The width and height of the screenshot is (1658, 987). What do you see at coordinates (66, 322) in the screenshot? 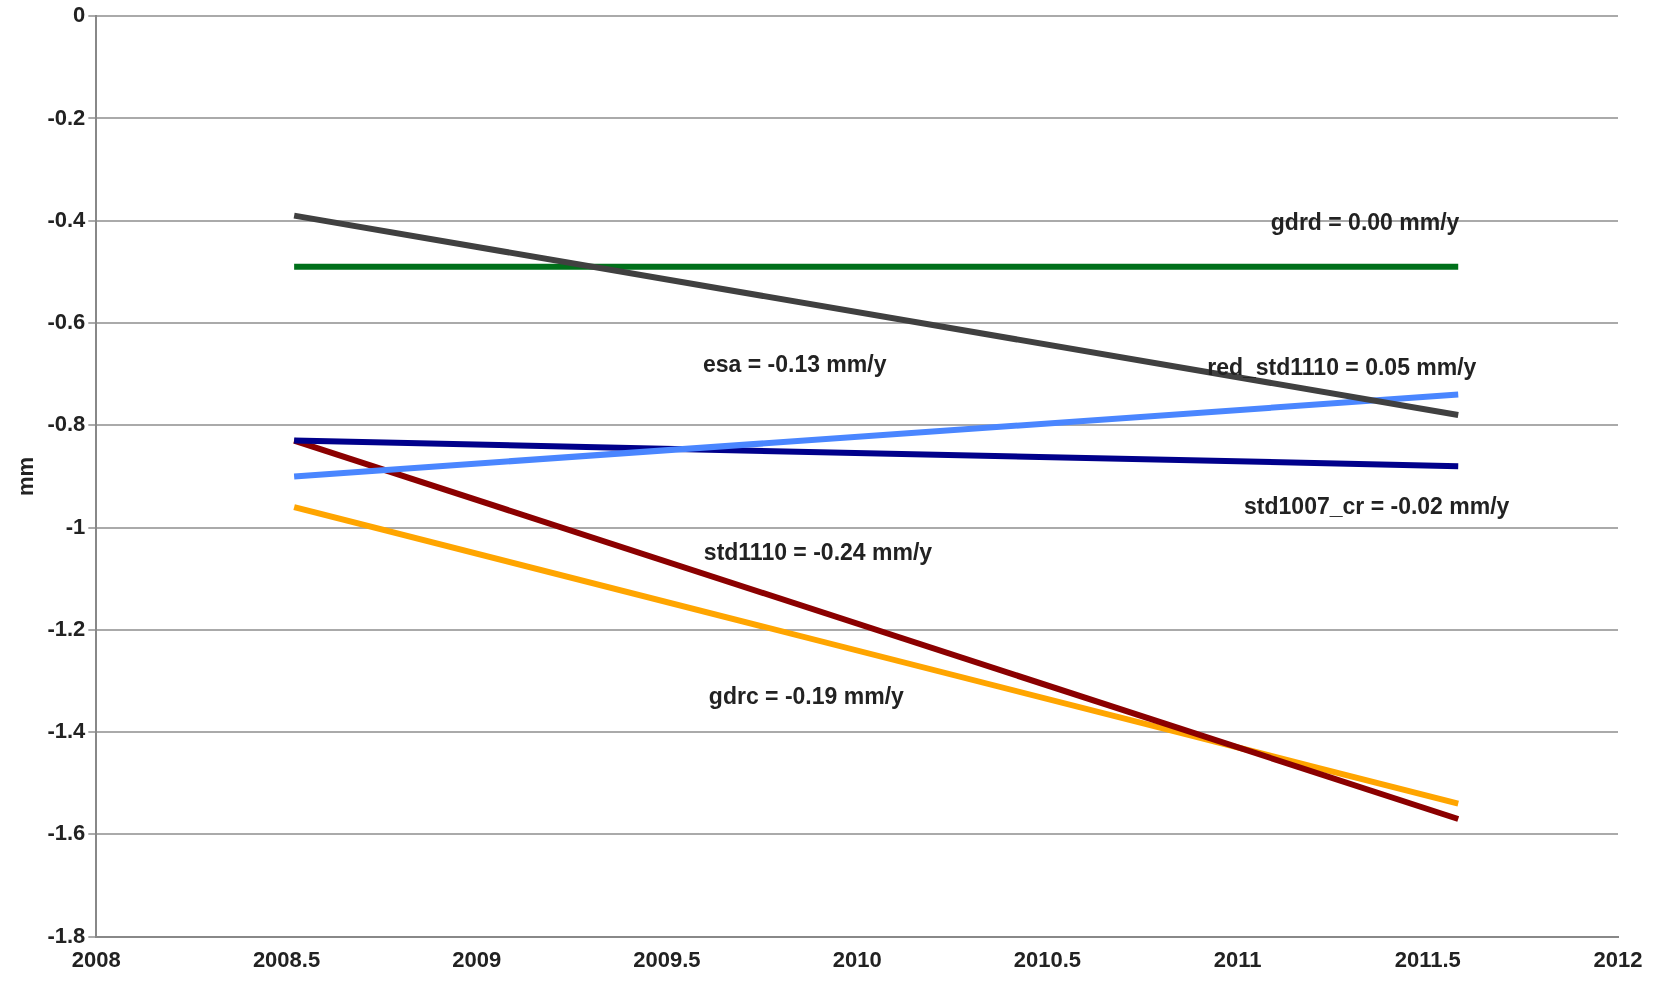
I see `y-tick-label: -0.6` at bounding box center [66, 322].